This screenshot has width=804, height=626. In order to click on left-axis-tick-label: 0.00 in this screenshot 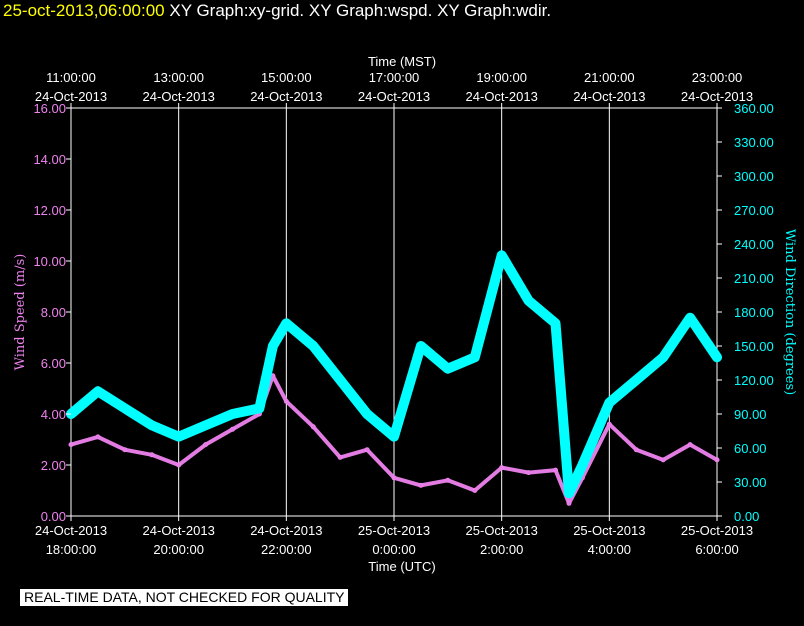, I will do `click(53, 516)`.